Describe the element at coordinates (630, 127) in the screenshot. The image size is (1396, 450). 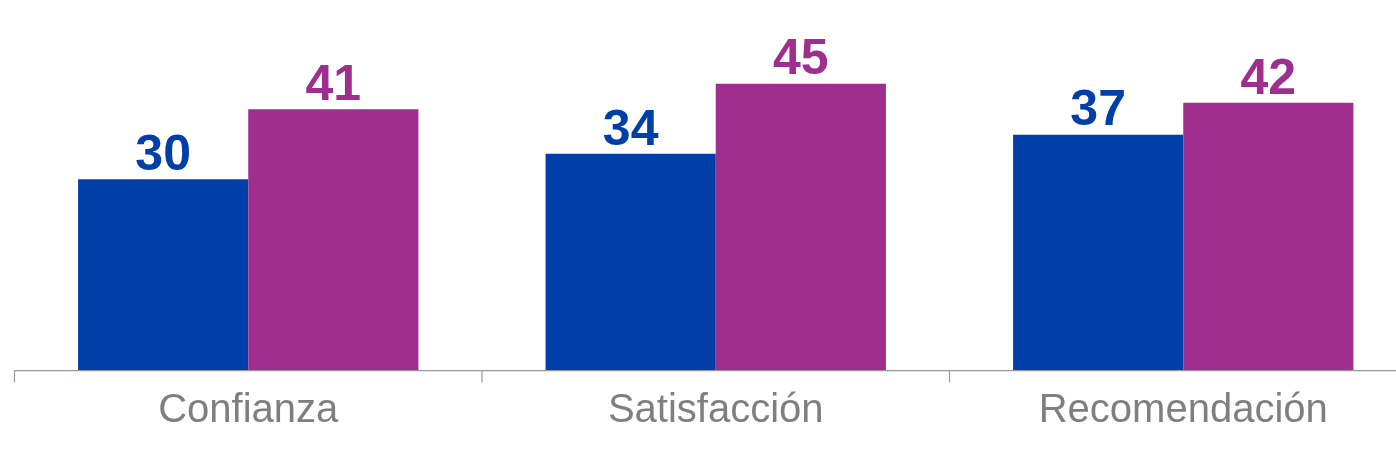
I see `data-label: 34` at that location.